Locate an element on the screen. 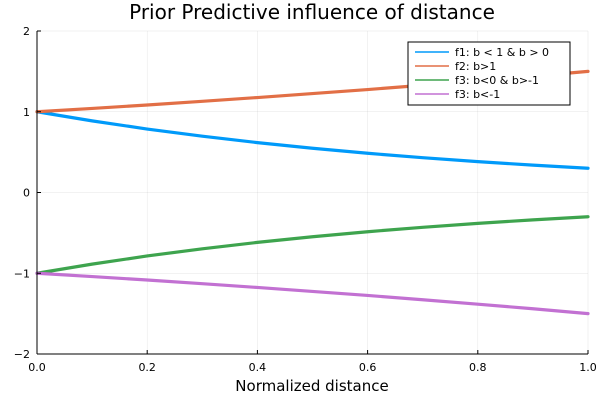  legend-label: f3: b<-1 is located at coordinates (477, 94).